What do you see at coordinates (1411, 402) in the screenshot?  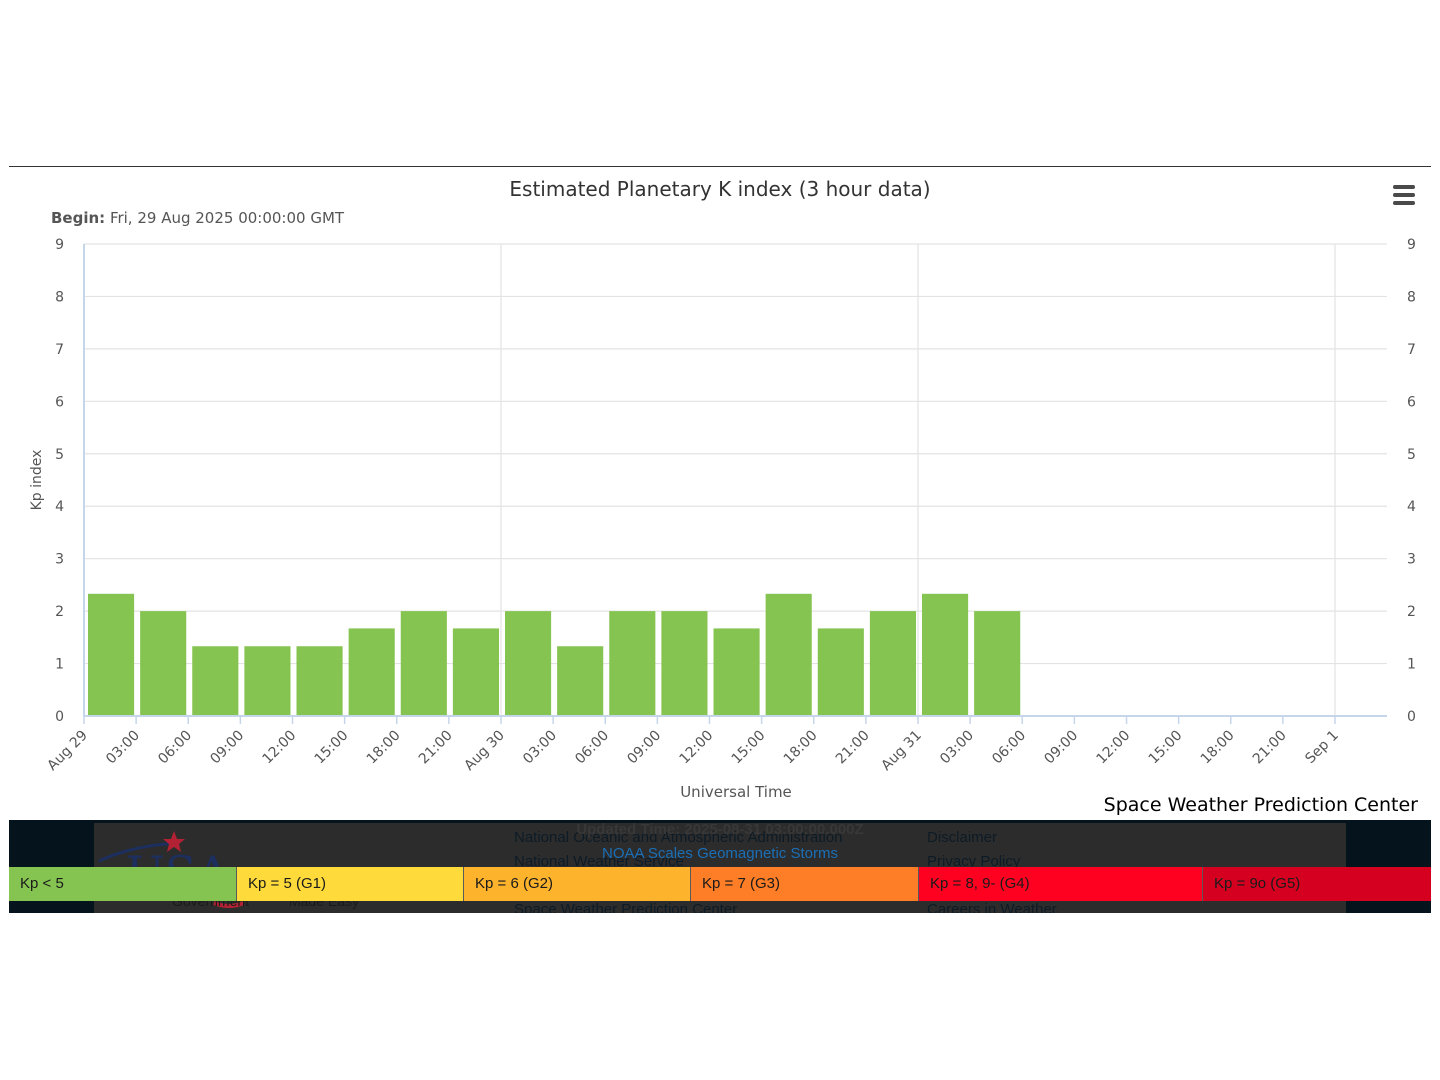 I see `y-tick-label-right: 6` at bounding box center [1411, 402].